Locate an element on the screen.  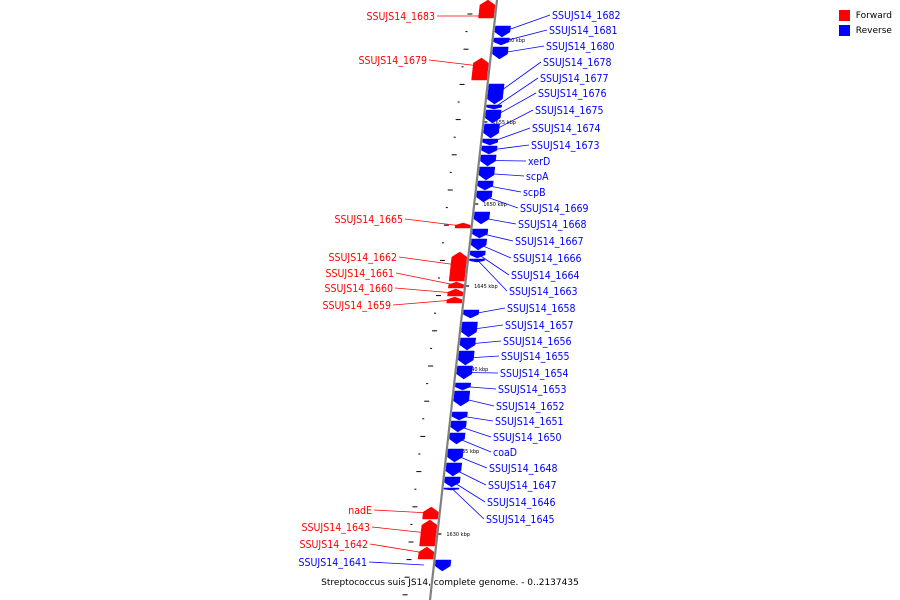
gene-label: SSUJS14_1652 is located at coordinates (530, 407).